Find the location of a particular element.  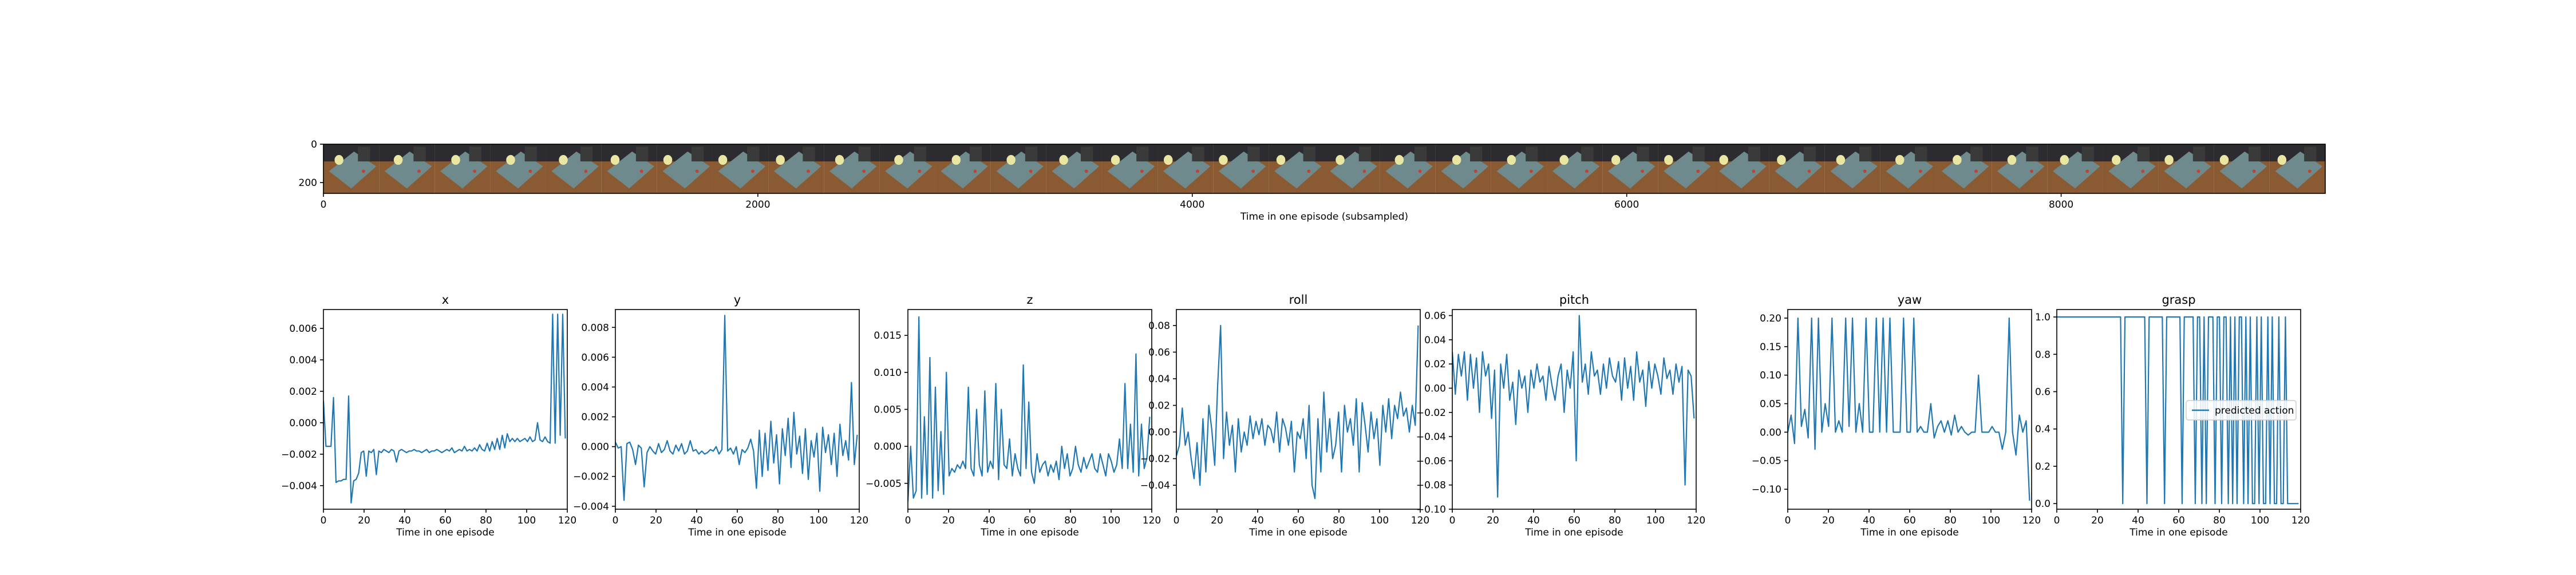

y-tick-label: −0.10 is located at coordinates (1431, 509).